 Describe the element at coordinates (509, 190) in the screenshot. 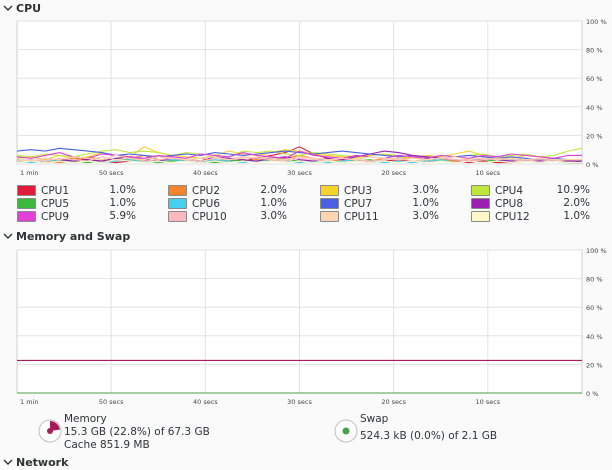

I see `cpu-name: CPU4` at that location.